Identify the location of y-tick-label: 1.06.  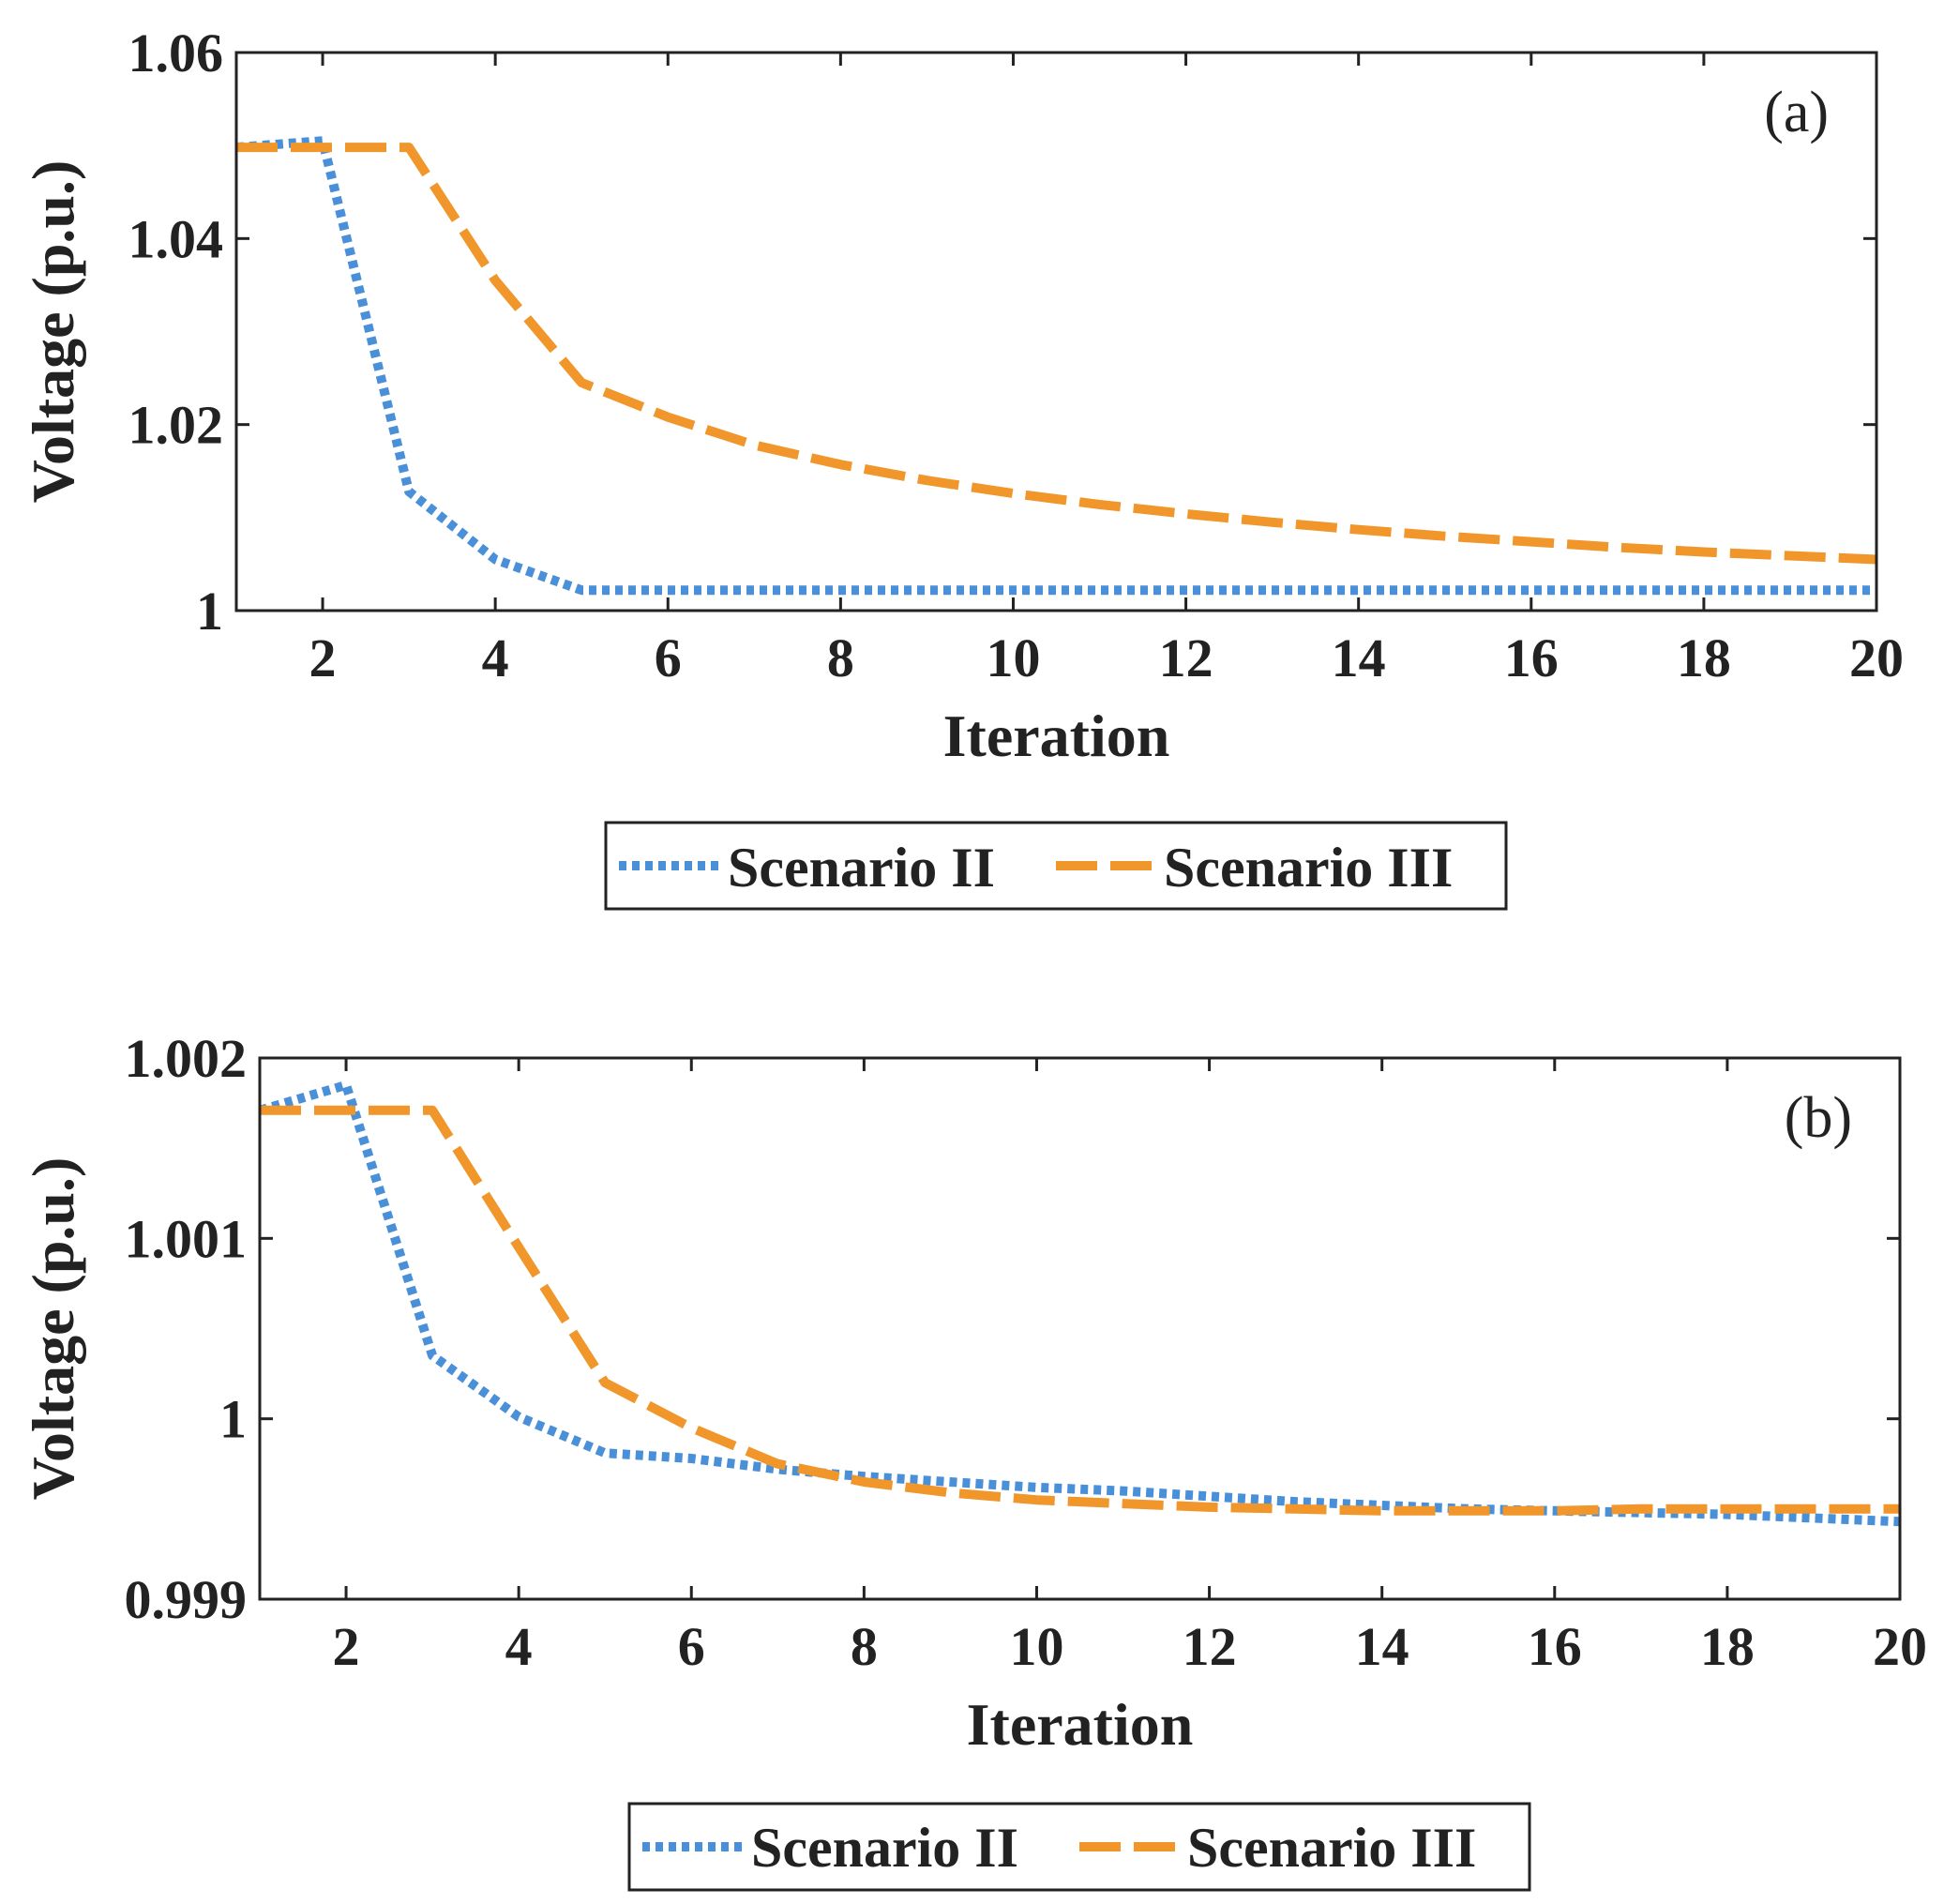
(176, 53).